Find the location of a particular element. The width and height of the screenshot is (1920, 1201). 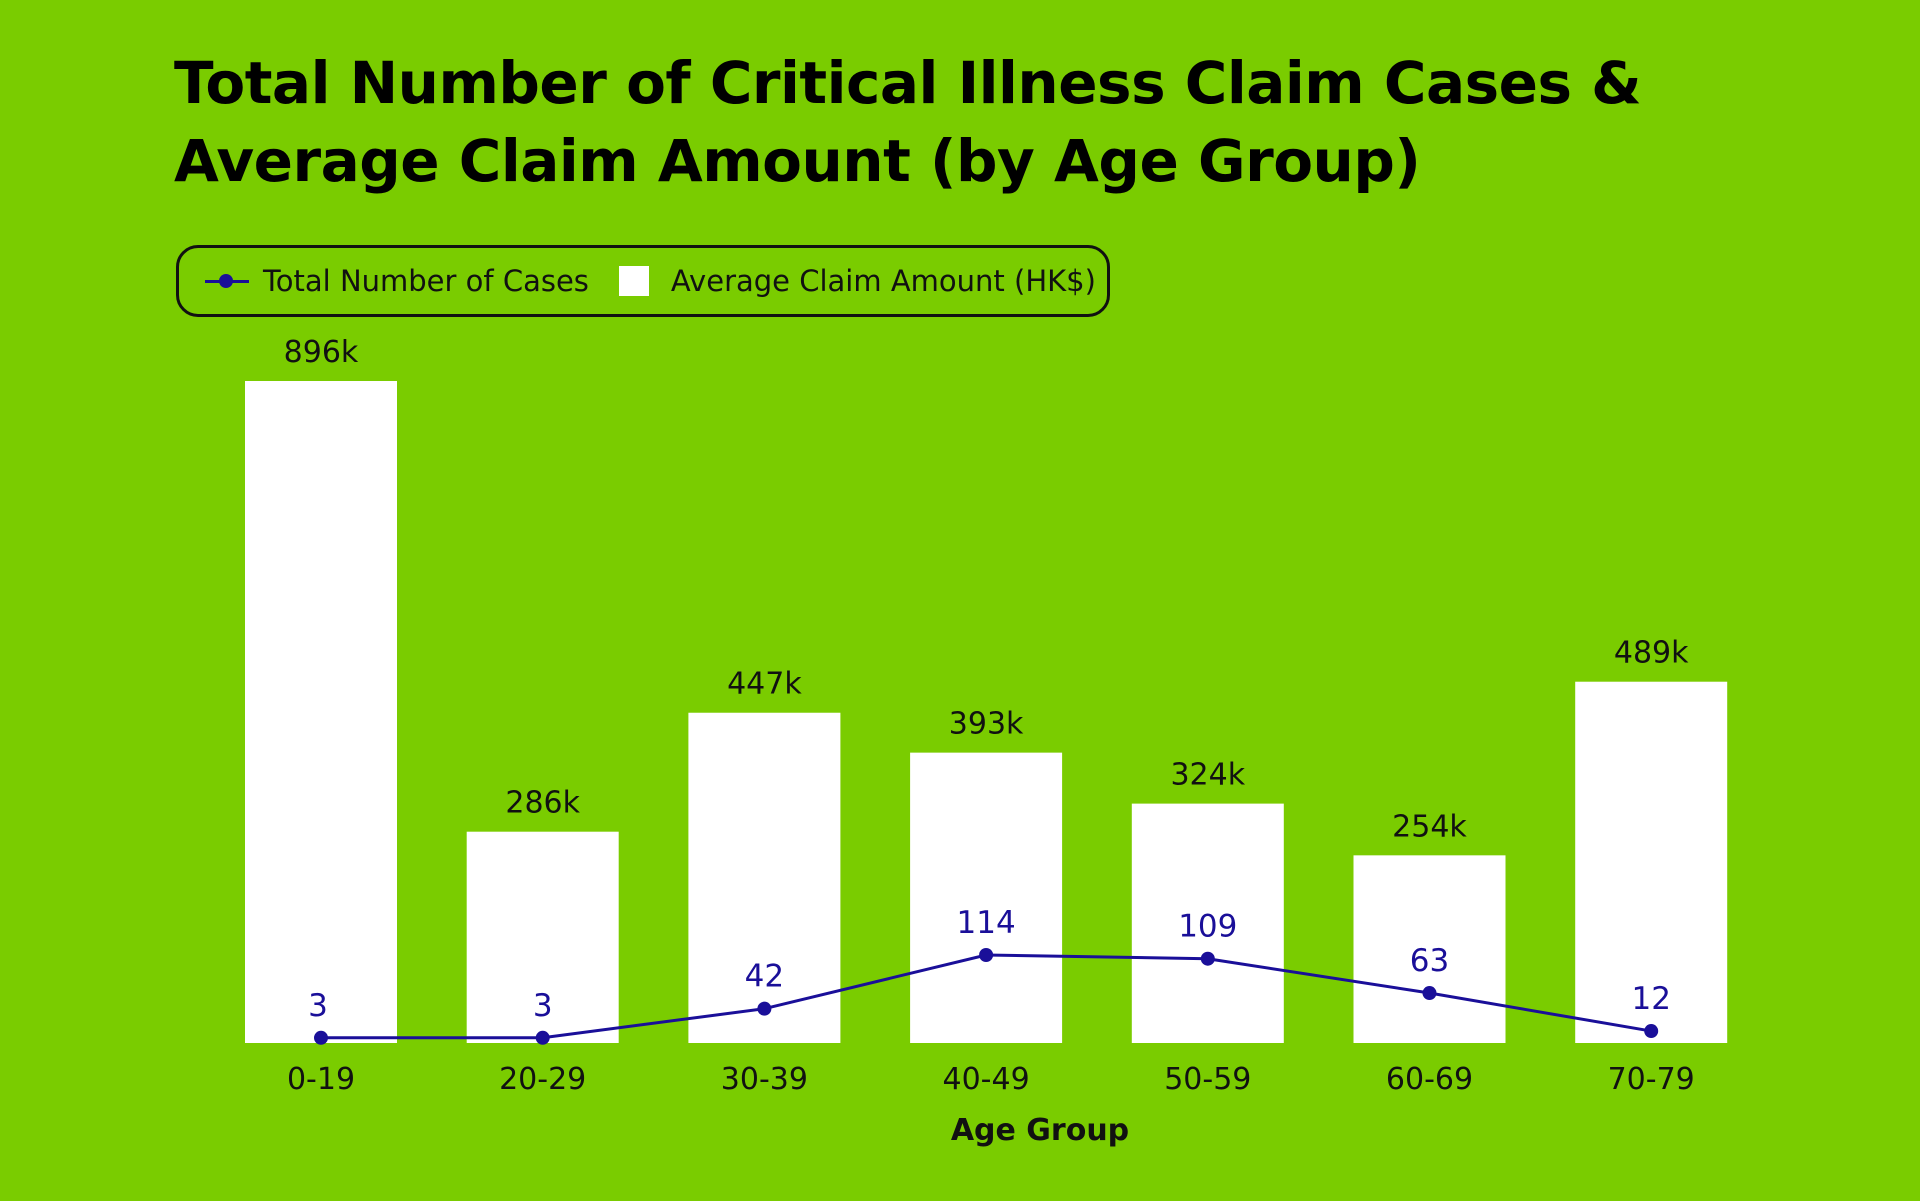

bar-value-label-30-39: 447k is located at coordinates (764, 684).